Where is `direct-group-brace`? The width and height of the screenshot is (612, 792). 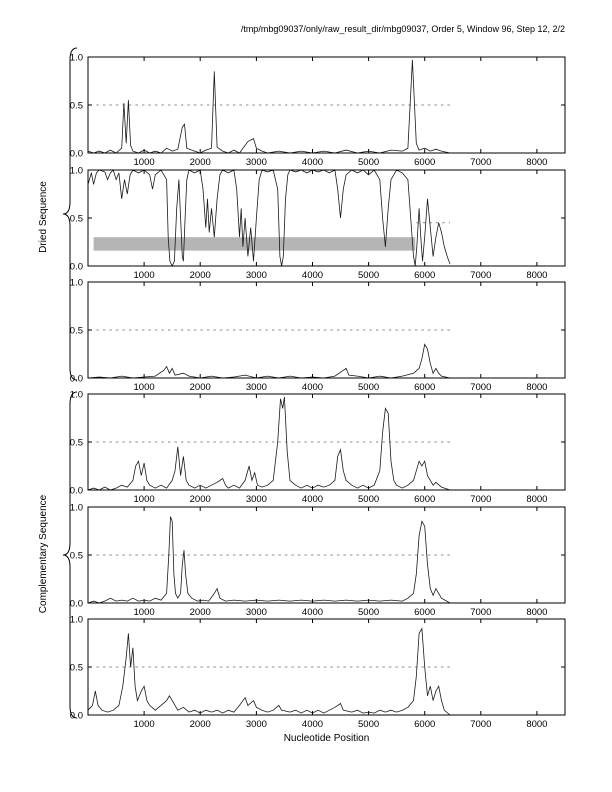
direct-group-brace is located at coordinates (70, 214).